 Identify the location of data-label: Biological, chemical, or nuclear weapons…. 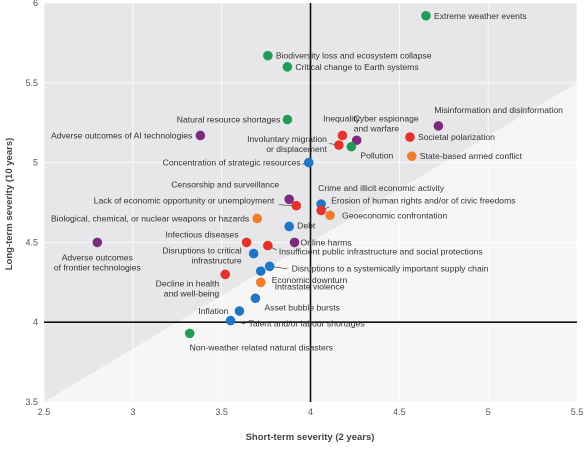
(150, 218).